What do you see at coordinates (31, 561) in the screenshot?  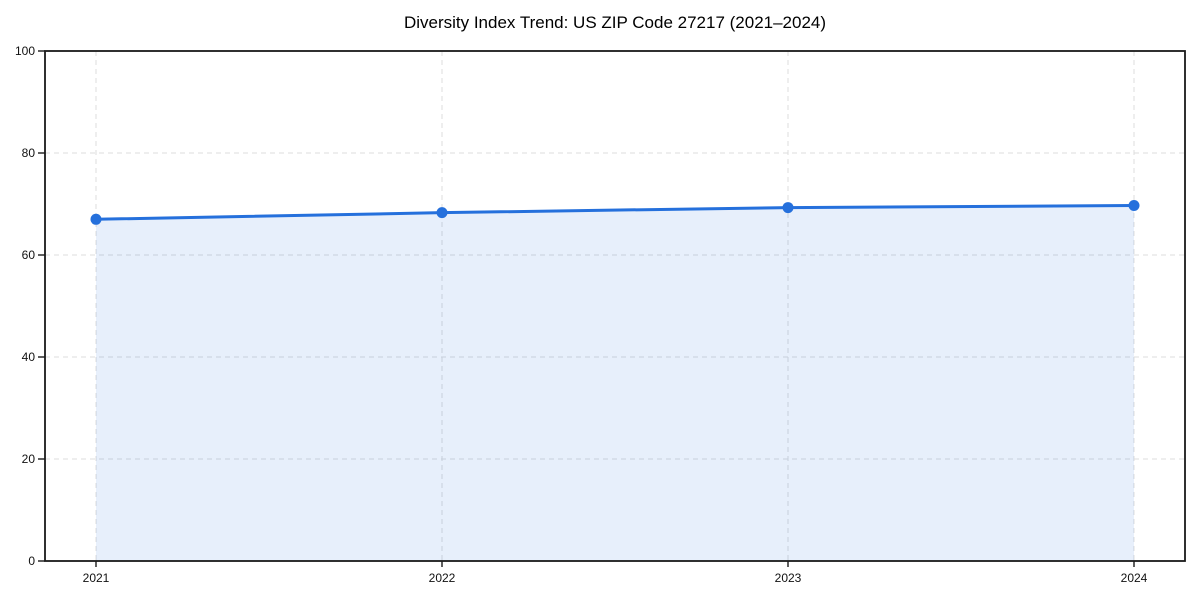 I see `y-tick-label: 0` at bounding box center [31, 561].